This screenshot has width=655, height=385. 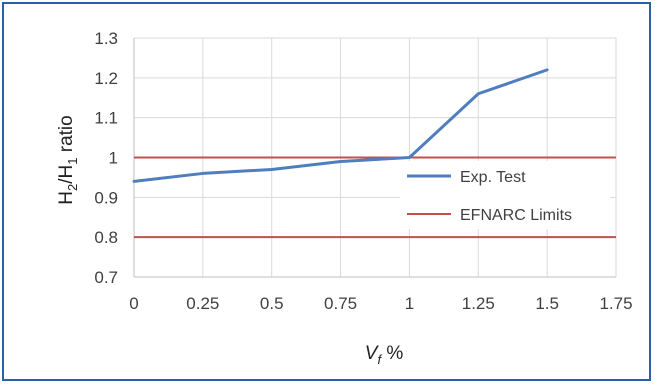 What do you see at coordinates (409, 303) in the screenshot?
I see `x-tick-label: 1` at bounding box center [409, 303].